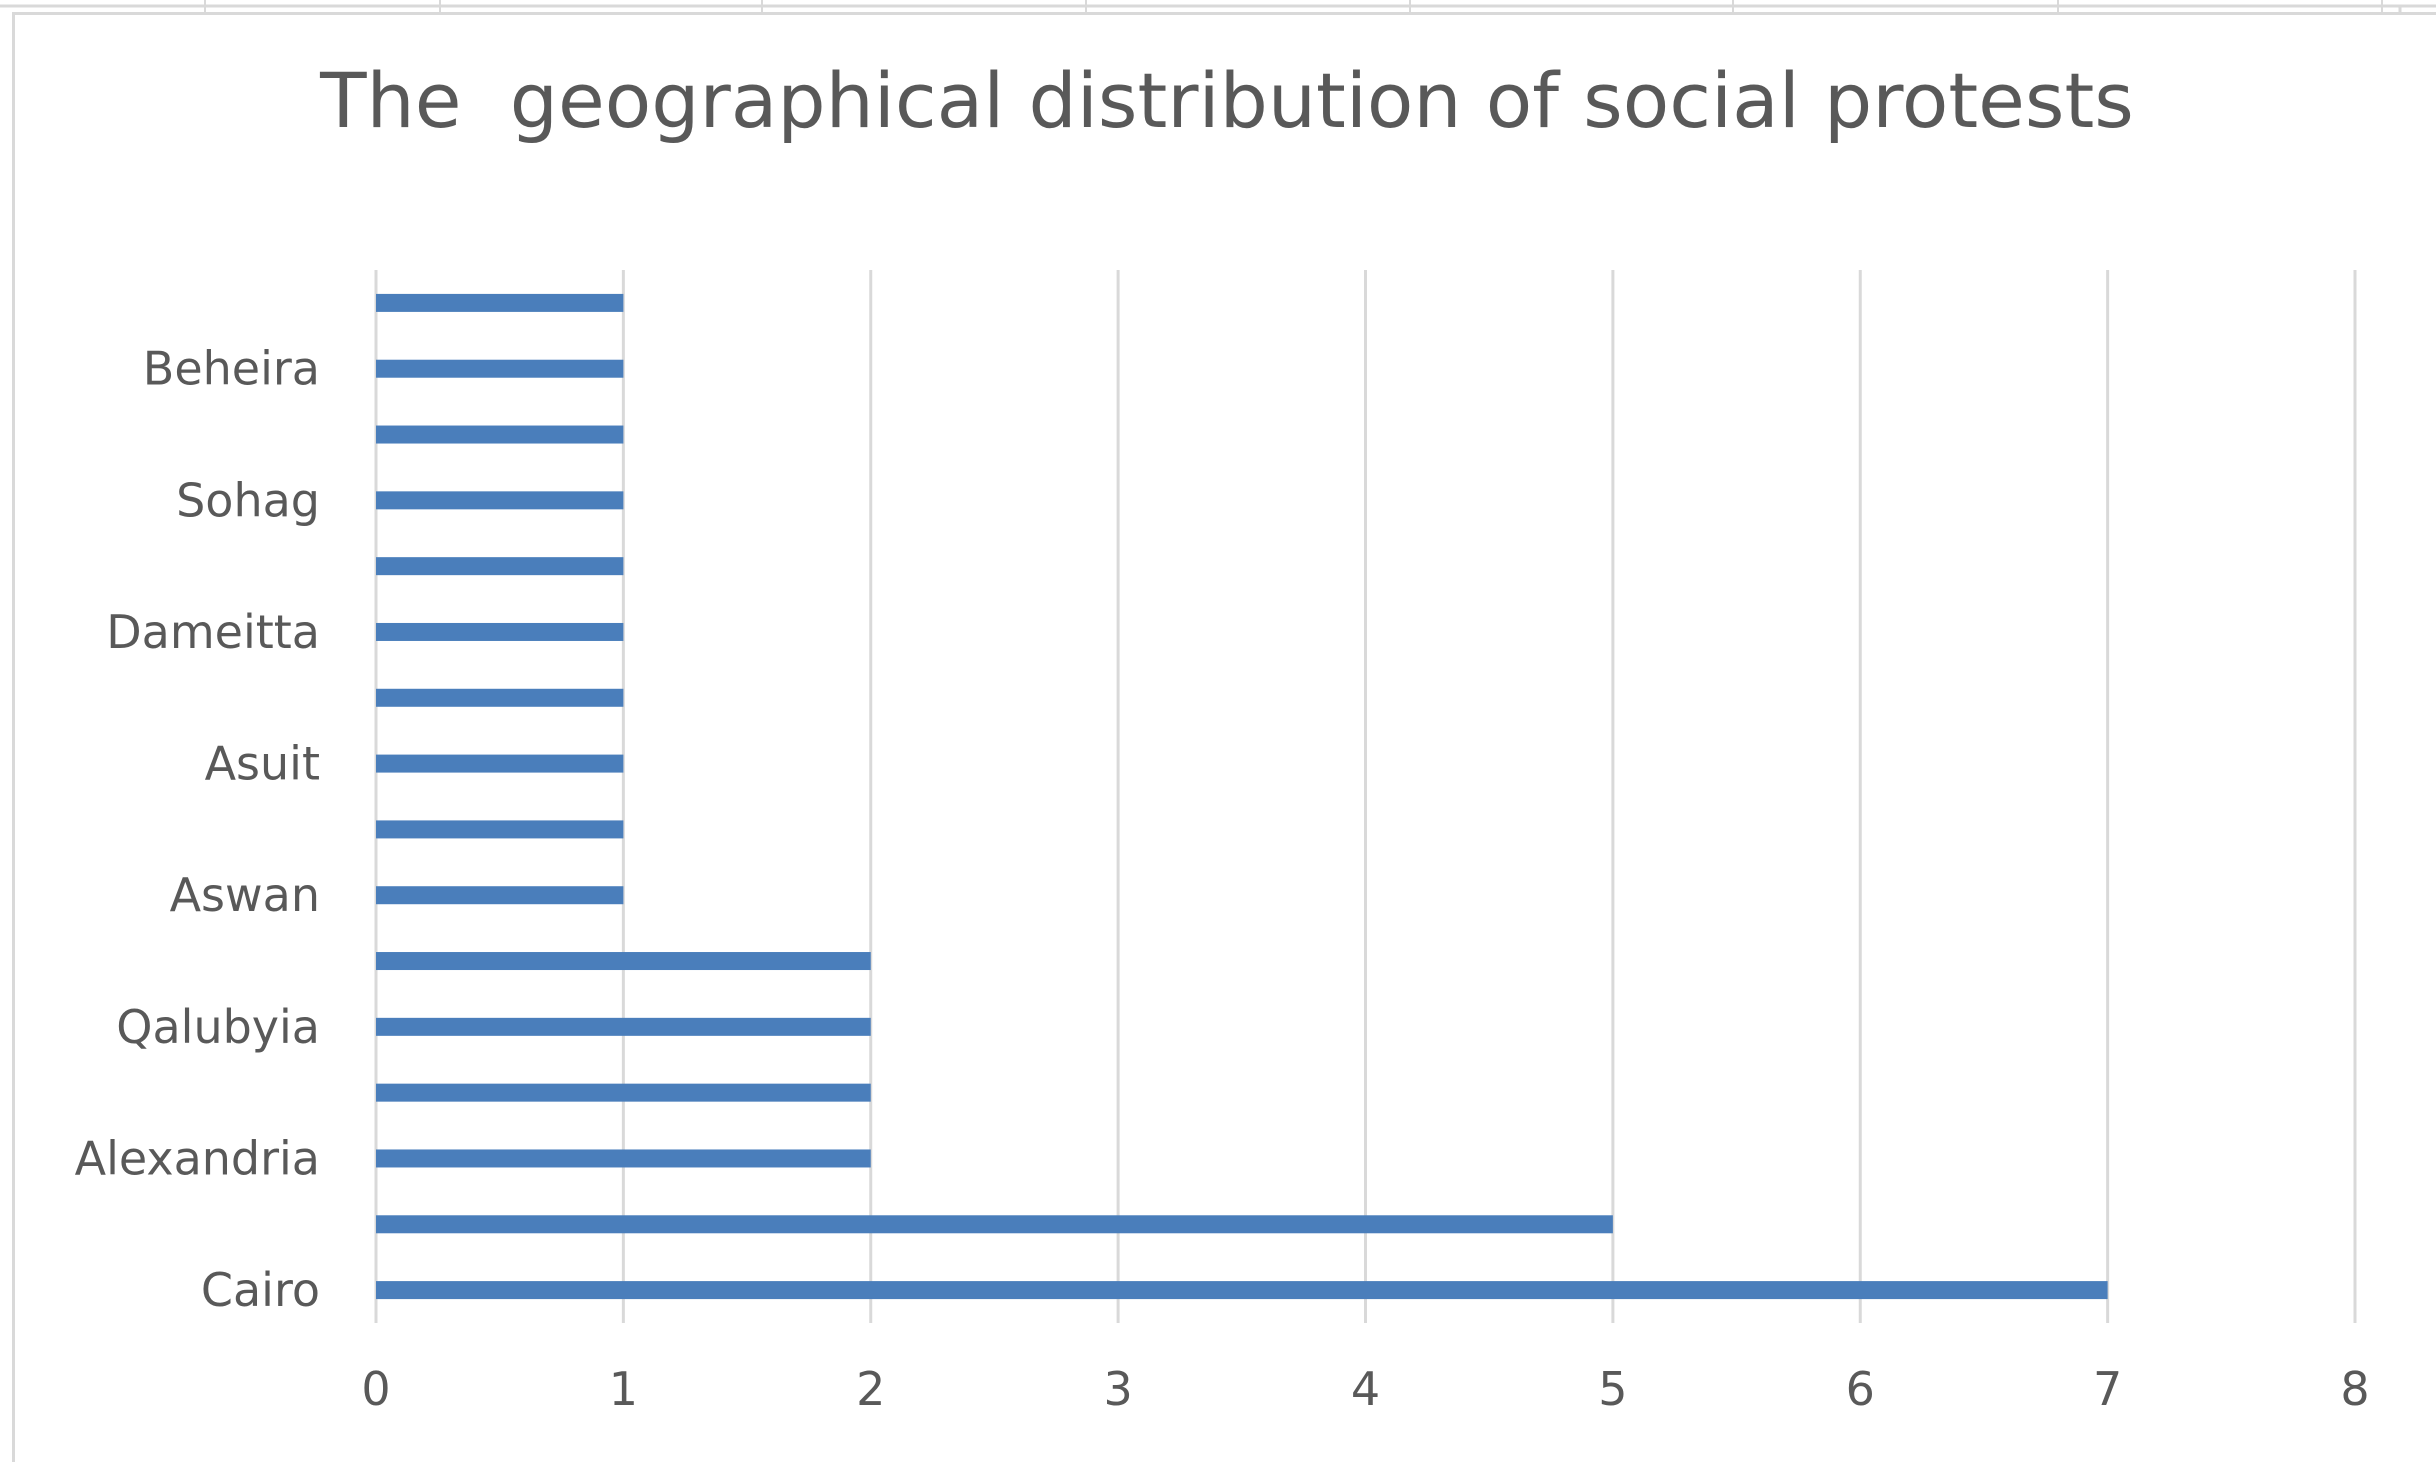  Describe the element at coordinates (248, 500) in the screenshot. I see `category-label: Sohag` at that location.